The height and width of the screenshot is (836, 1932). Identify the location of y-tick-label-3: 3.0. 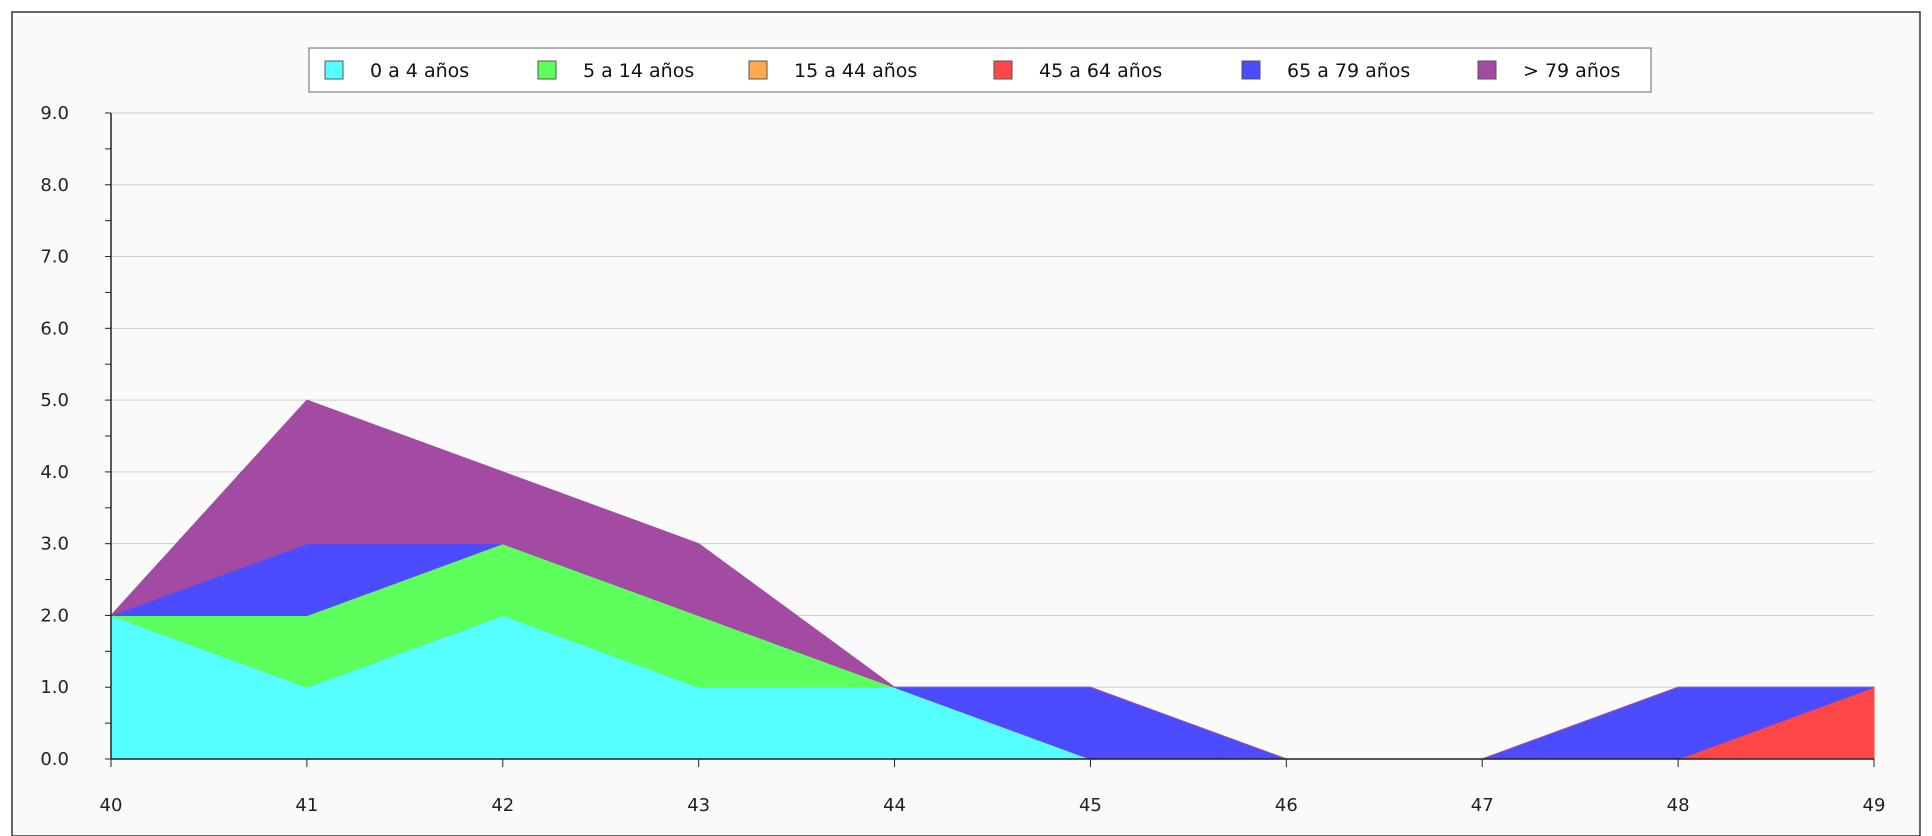
(54, 544).